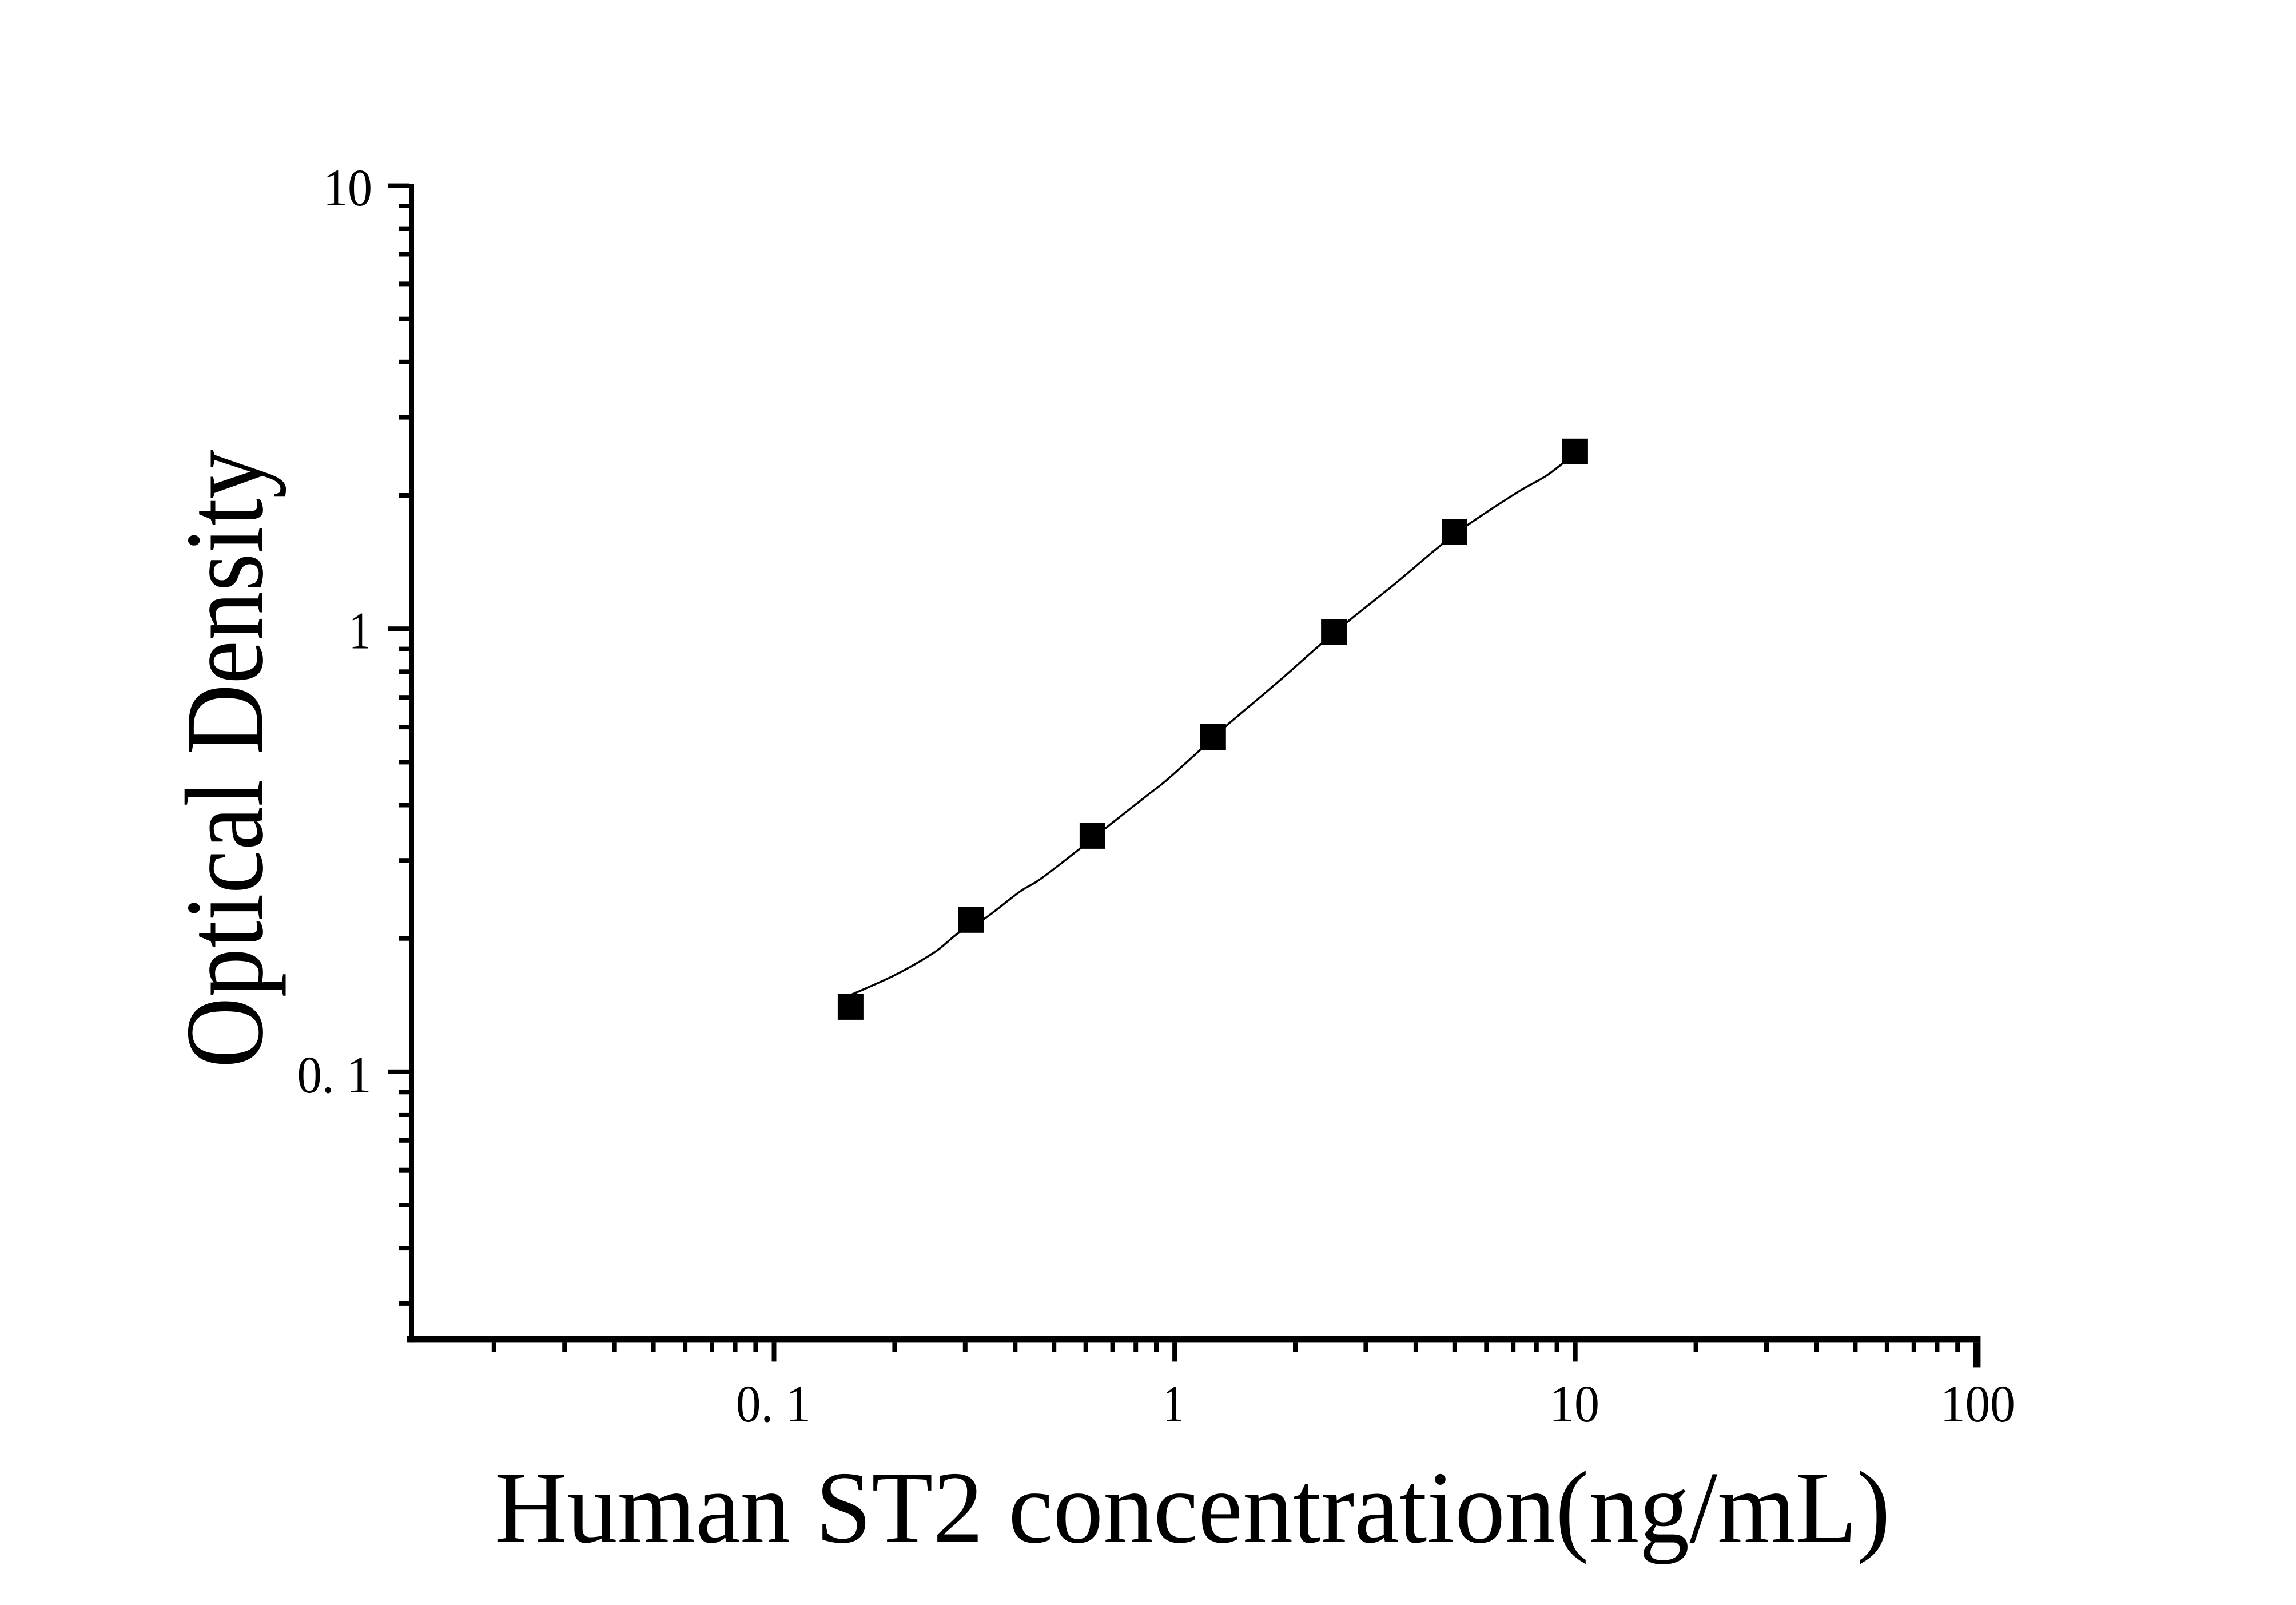  What do you see at coordinates (1193, 1507) in the screenshot?
I see `svg-text: Human ST2 concentration(ng/mL)` at bounding box center [1193, 1507].